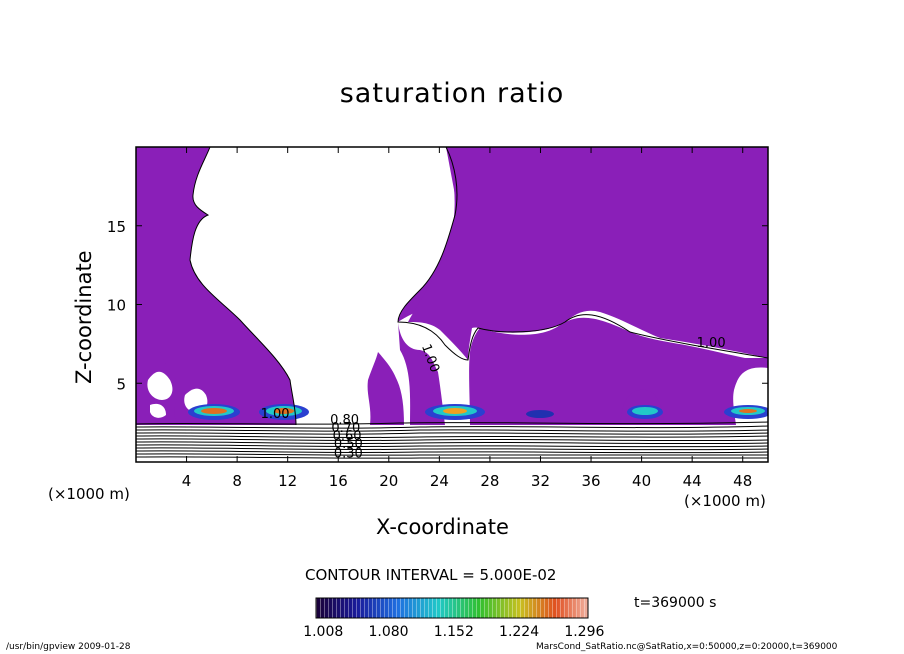 This screenshot has width=904, height=654. What do you see at coordinates (588, 253) in the screenshot?
I see `saturated-region-top-right` at bounding box center [588, 253].